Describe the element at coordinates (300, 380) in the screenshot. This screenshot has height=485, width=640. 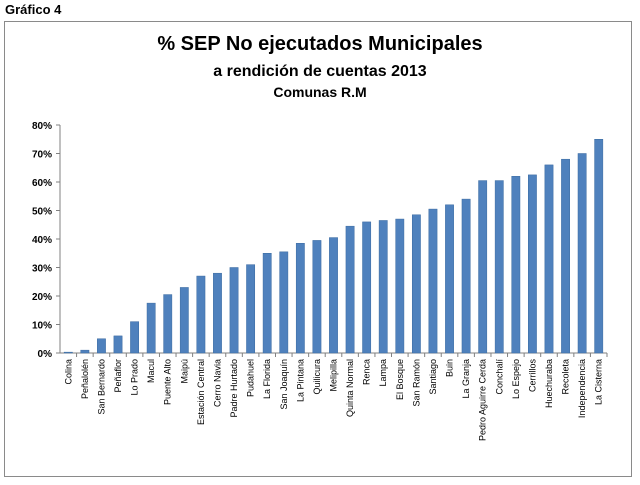
I see `x-tick-label: La Pintana` at that location.